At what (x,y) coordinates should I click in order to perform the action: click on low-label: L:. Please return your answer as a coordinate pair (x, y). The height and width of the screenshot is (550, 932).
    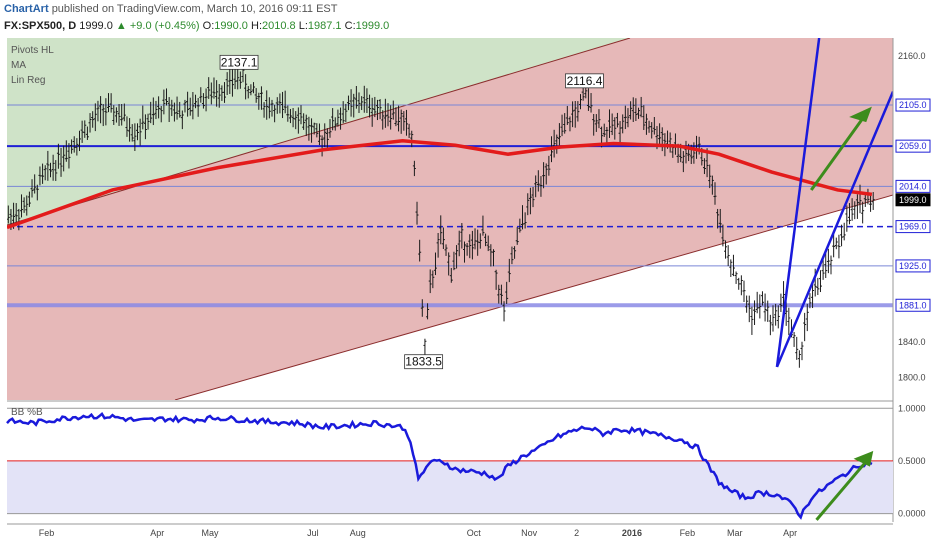
    Looking at the image, I should click on (303, 26).